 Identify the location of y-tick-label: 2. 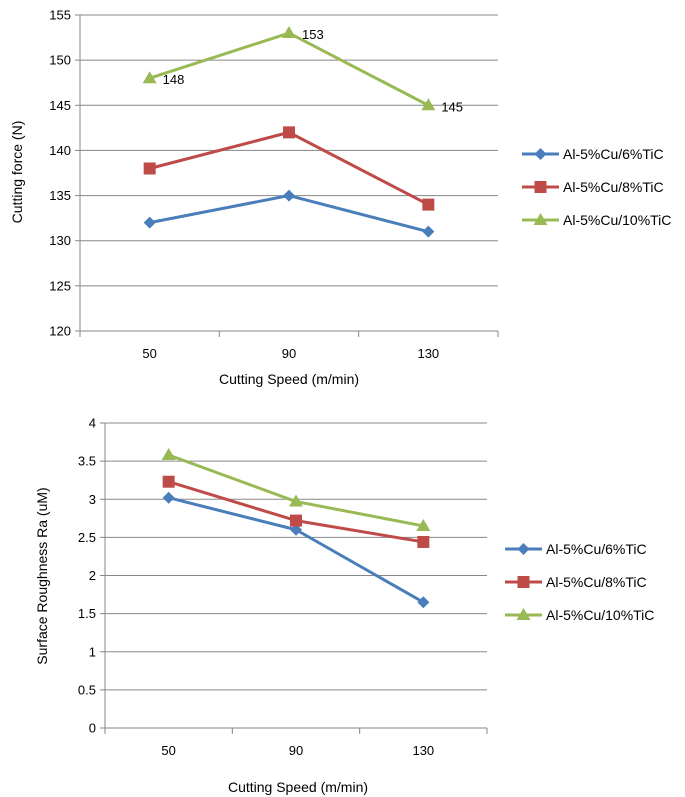
(92, 575).